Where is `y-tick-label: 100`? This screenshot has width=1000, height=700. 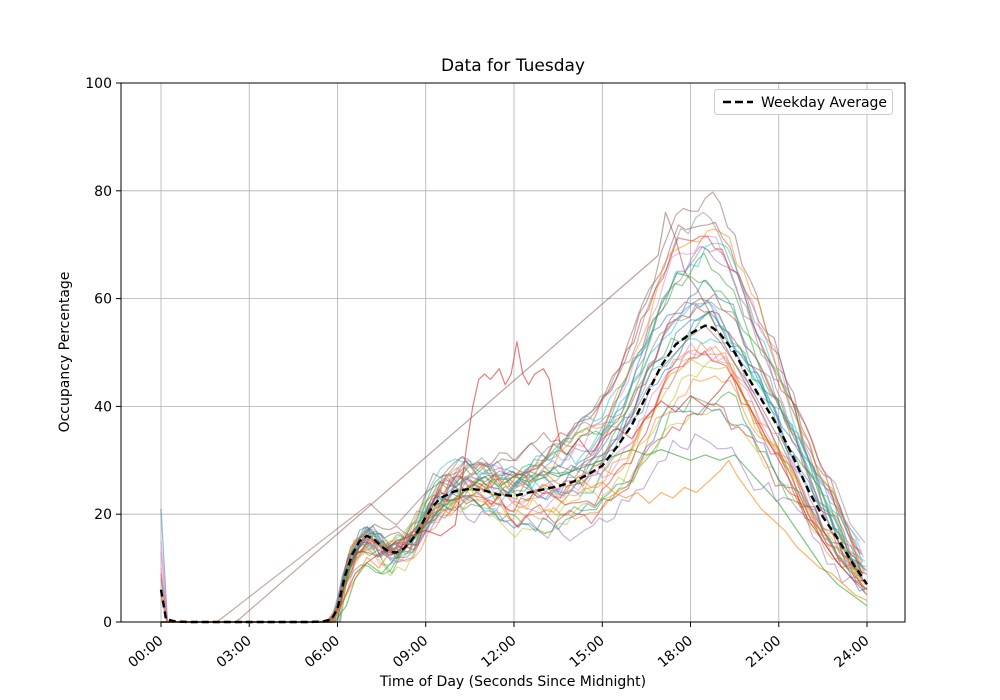
y-tick-label: 100 is located at coordinates (98, 84).